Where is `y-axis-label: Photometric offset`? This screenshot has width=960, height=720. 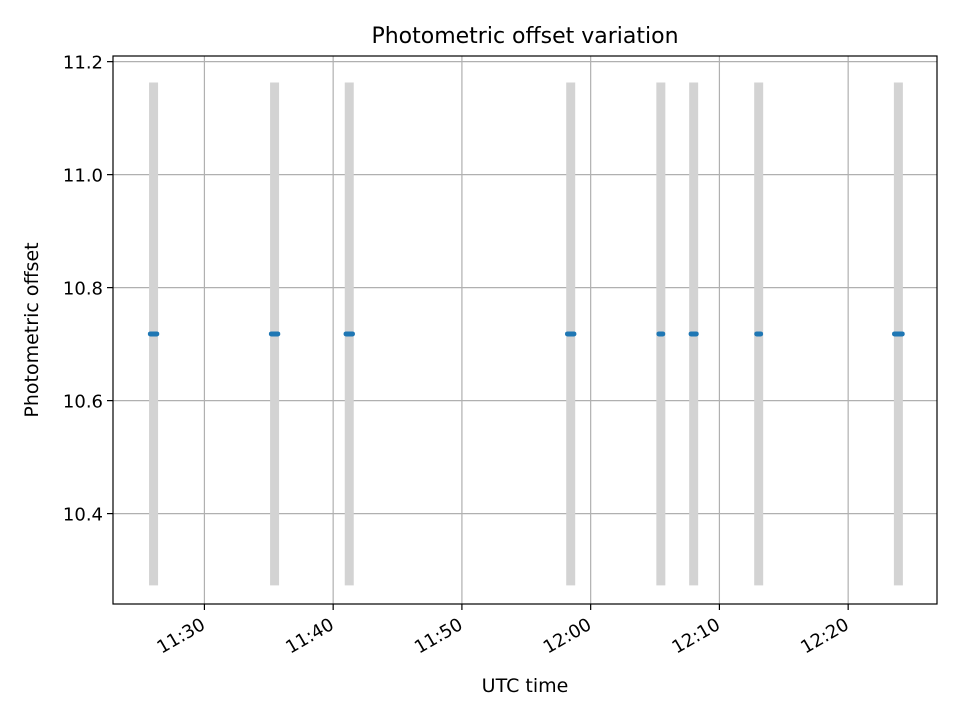 y-axis-label: Photometric offset is located at coordinates (32, 329).